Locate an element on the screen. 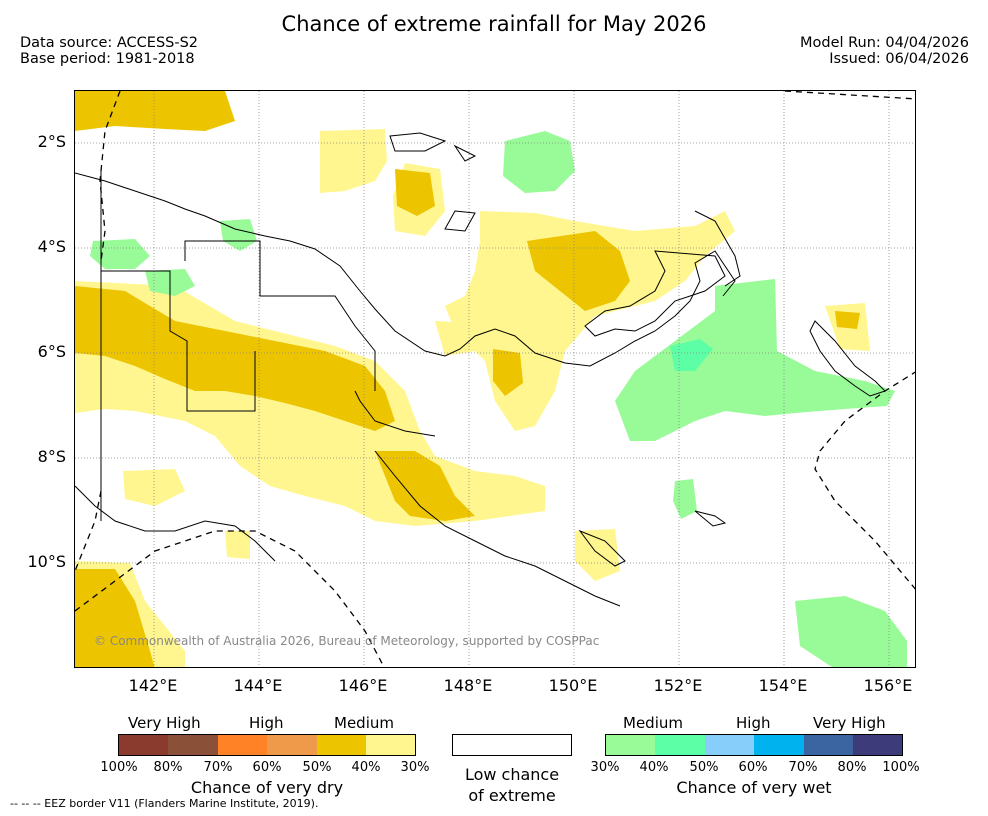  lat-label-8s: 8°S is located at coordinates (51, 456).